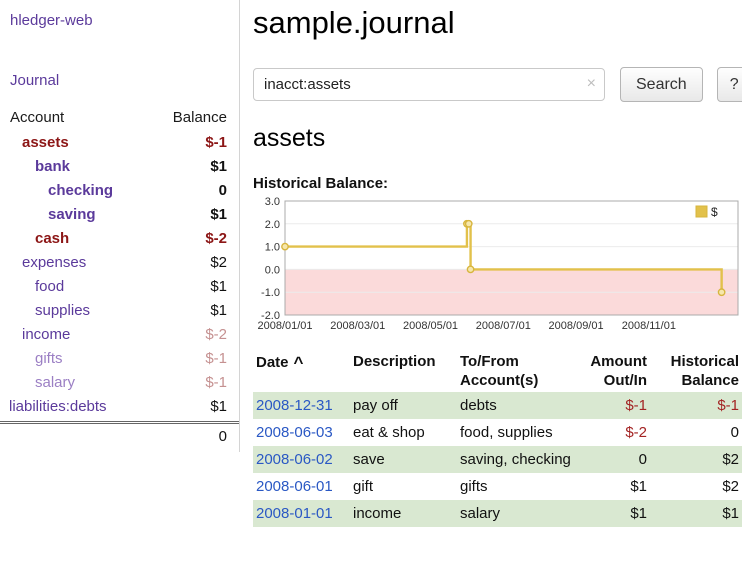 This screenshot has width=742, height=582. Describe the element at coordinates (35, 80) in the screenshot. I see `sidebar-item-journal: Journal` at that location.